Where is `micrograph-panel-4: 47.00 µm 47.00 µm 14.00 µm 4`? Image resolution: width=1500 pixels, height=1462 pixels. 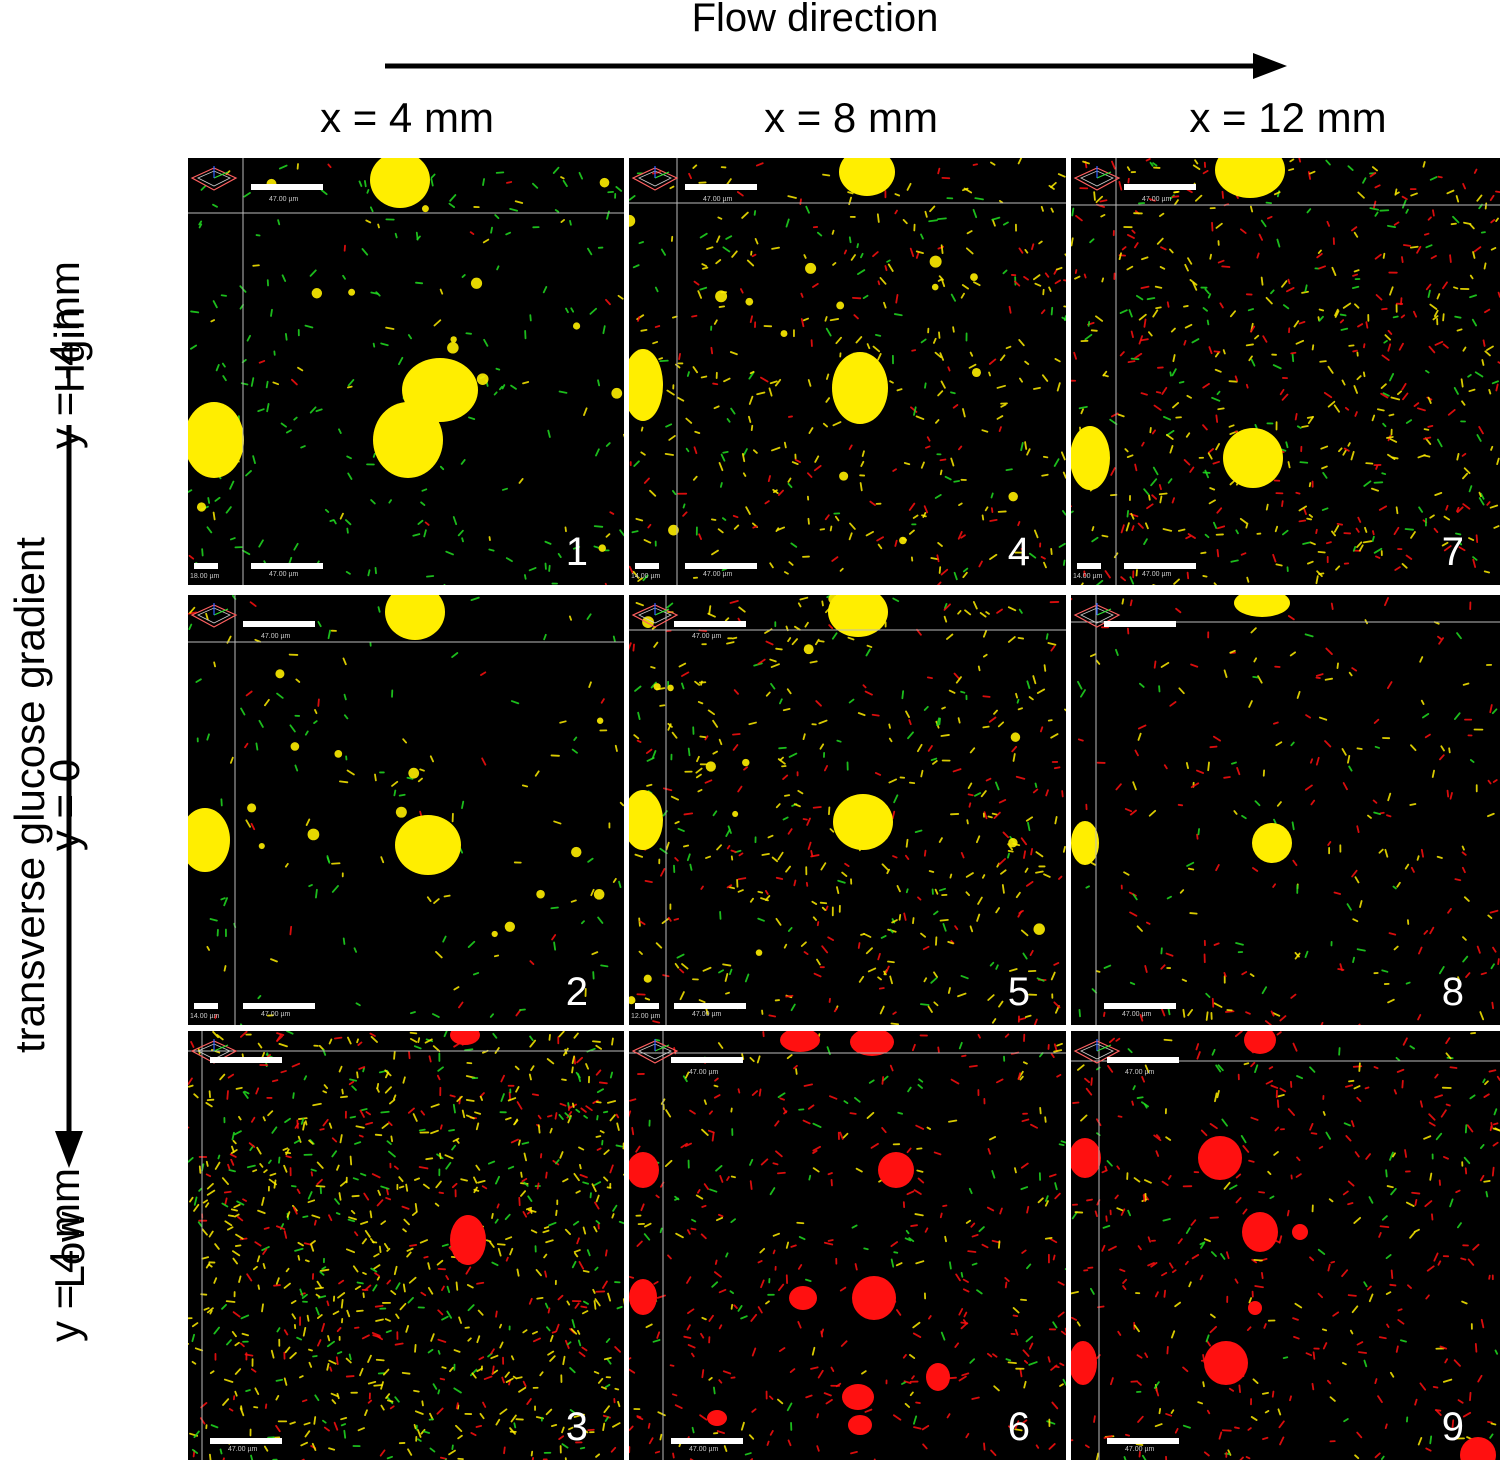 micrograph-panel-4: 47.00 µm 47.00 µm 14.00 µm 4 is located at coordinates (847, 371).